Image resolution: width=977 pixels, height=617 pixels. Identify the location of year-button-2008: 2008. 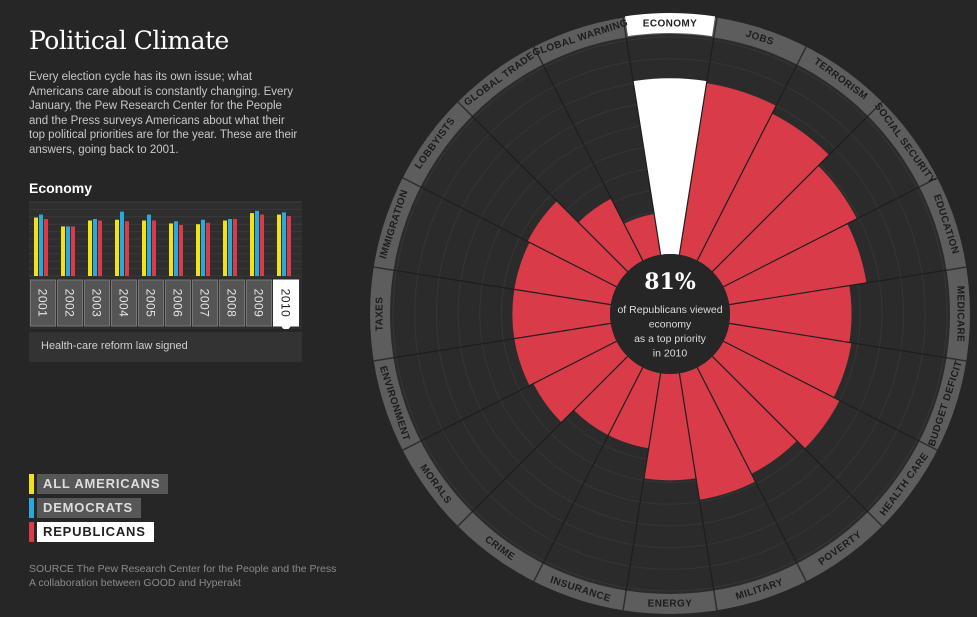
(232, 303).